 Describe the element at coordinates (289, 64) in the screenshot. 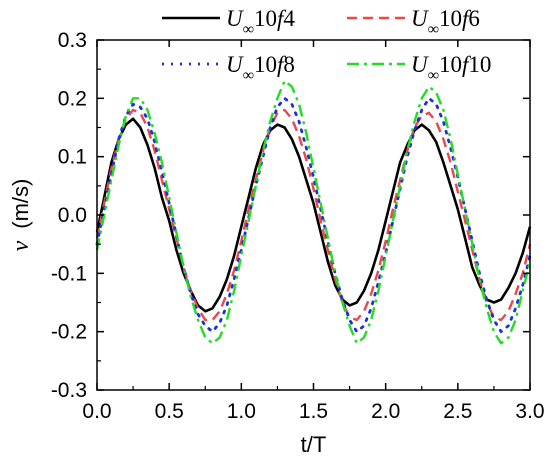

I see `legend-index: 8` at that location.